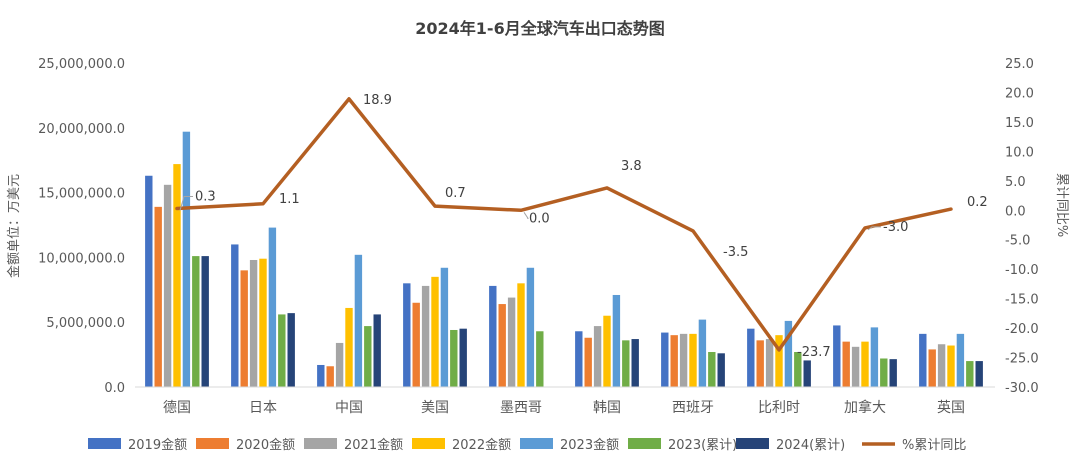 The width and height of the screenshot is (1080, 476). I want to click on y-tick-label: 20,000,000.0, so click(81, 129).